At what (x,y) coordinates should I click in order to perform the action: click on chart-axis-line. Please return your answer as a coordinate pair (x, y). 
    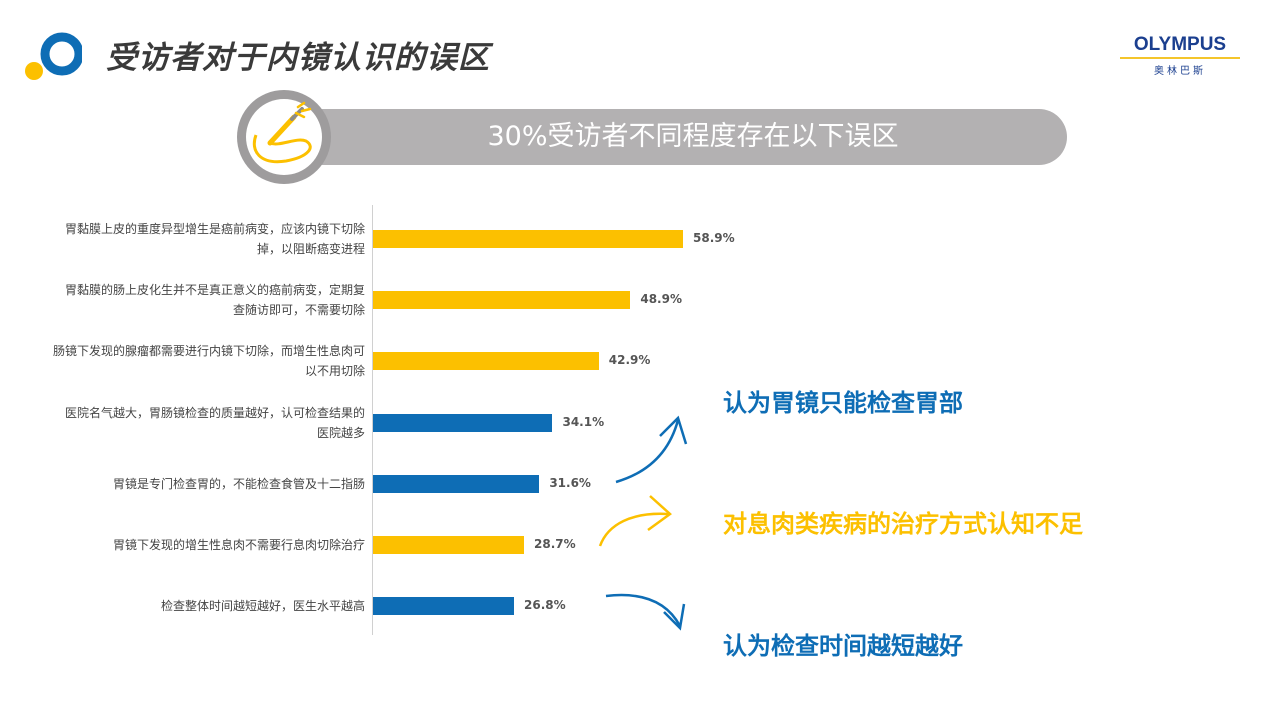
    Looking at the image, I should click on (372, 420).